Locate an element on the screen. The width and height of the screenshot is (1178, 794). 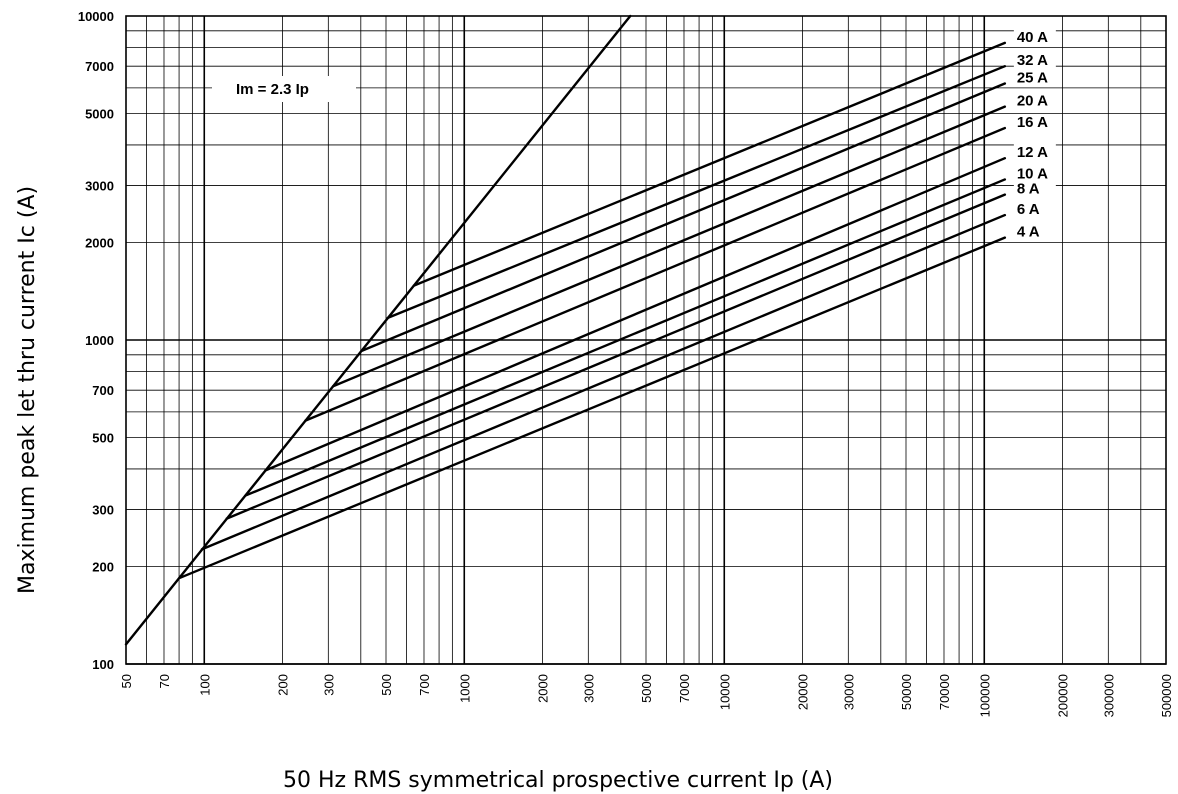
x-tick-label: 50000 is located at coordinates (906, 692).